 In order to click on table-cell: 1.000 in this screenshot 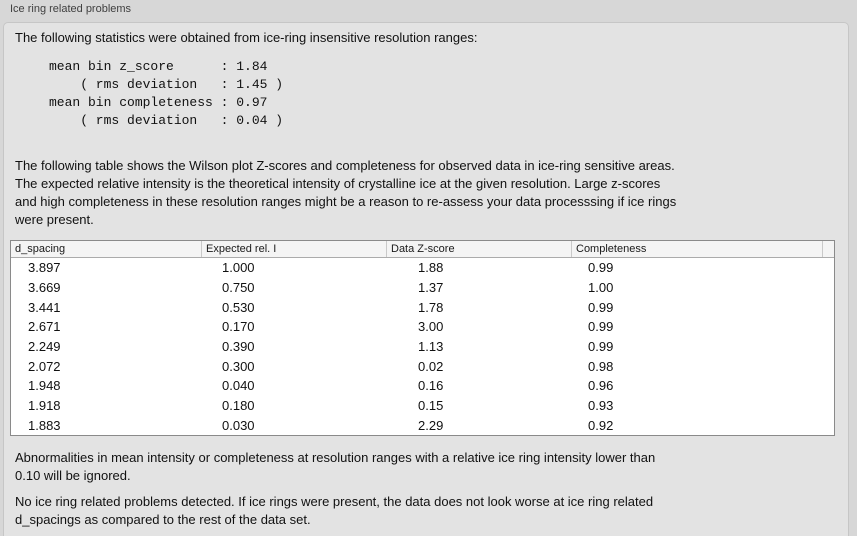, I will do `click(238, 268)`.